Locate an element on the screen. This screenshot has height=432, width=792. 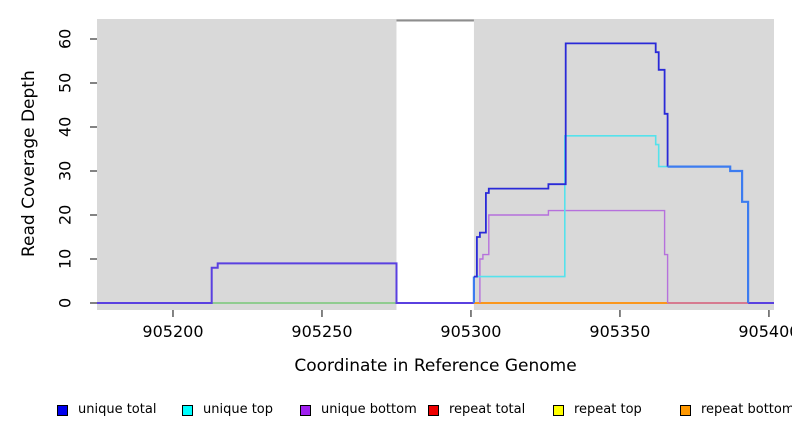
legend-label: repeat top is located at coordinates (608, 409).